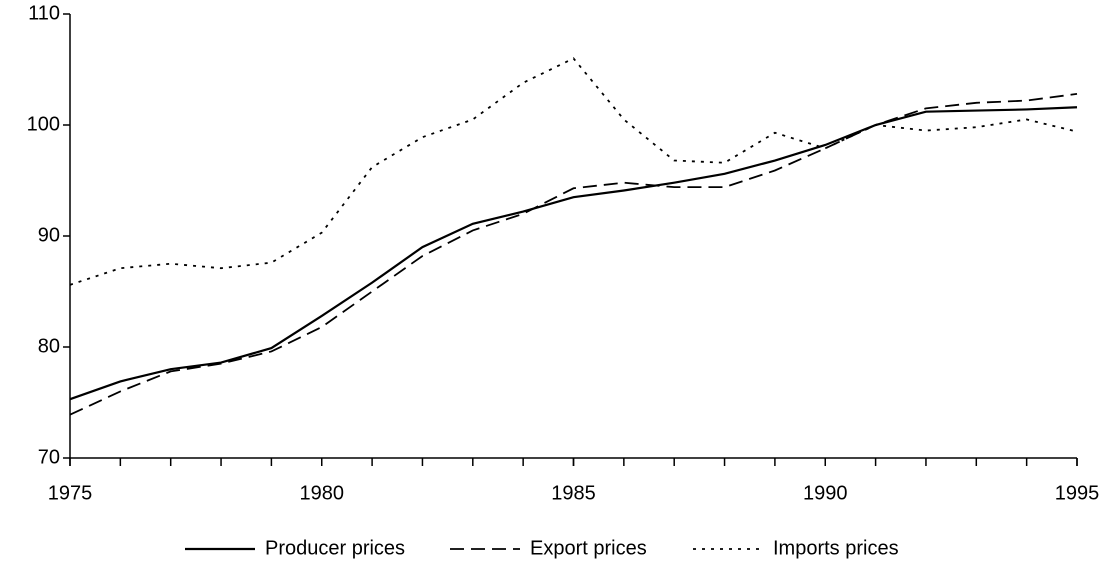  Describe the element at coordinates (70, 493) in the screenshot. I see `x-tick-label: 1975` at that location.